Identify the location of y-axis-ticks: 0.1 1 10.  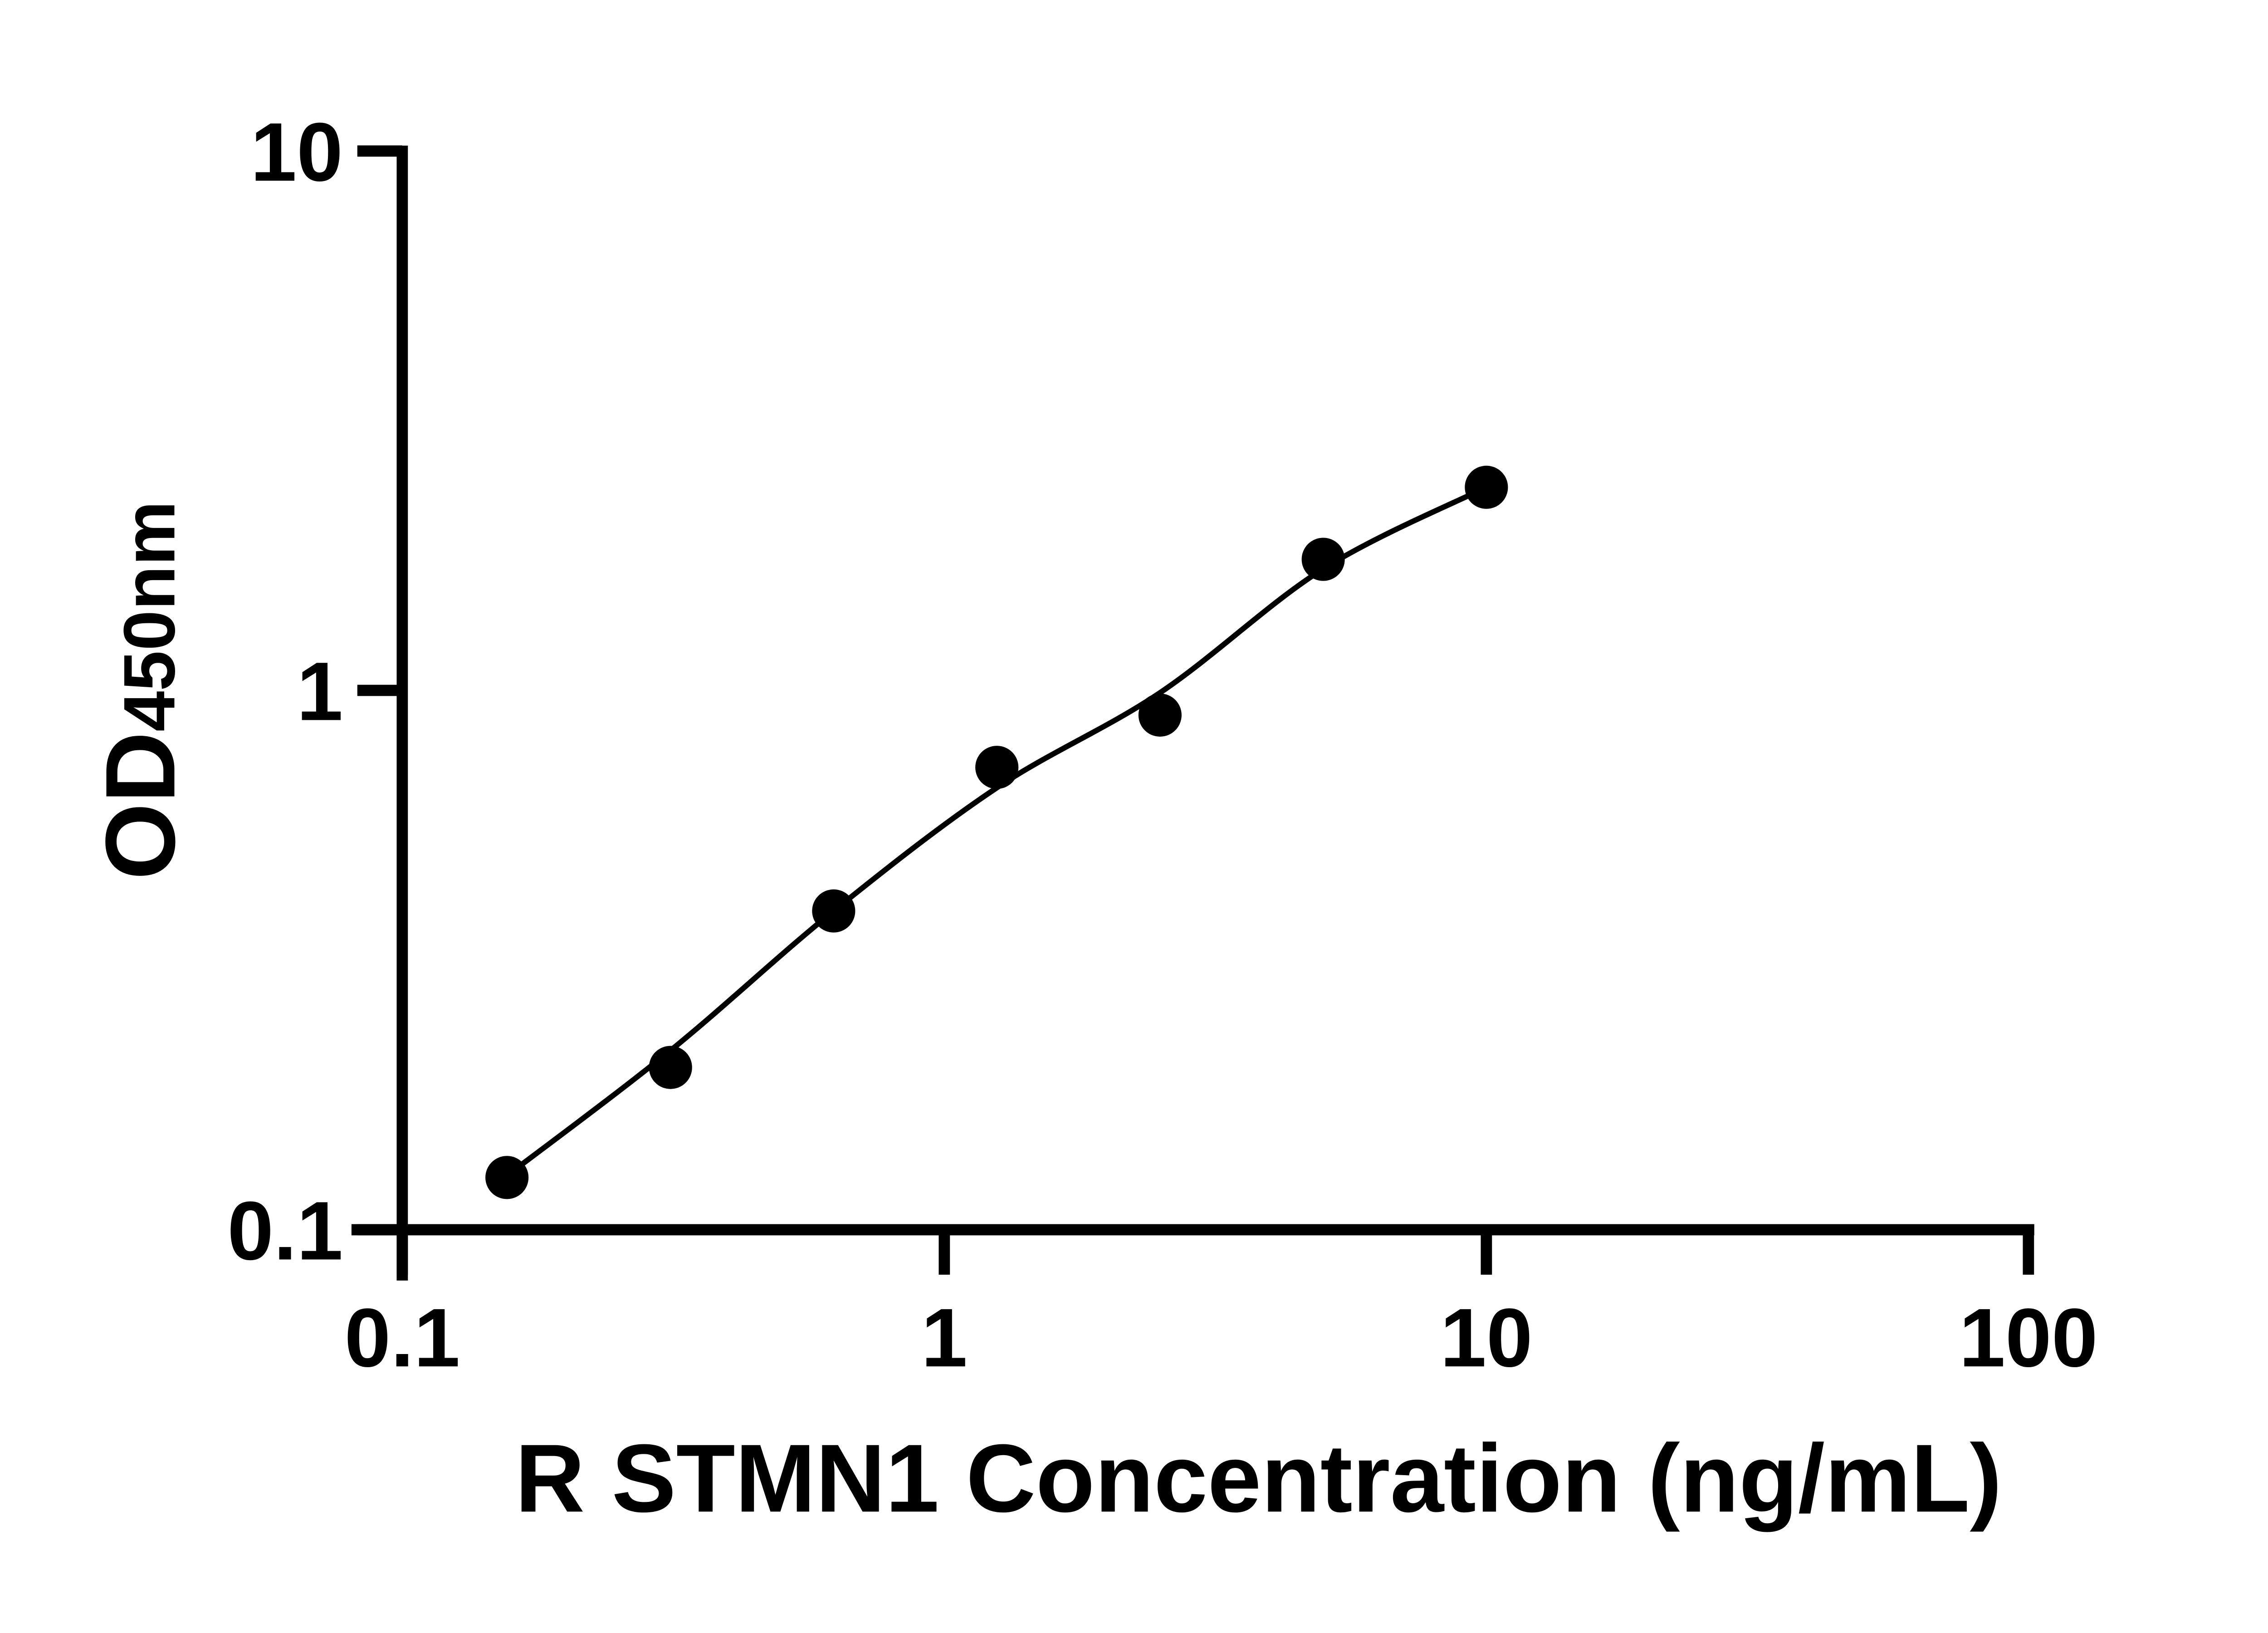
(315, 691).